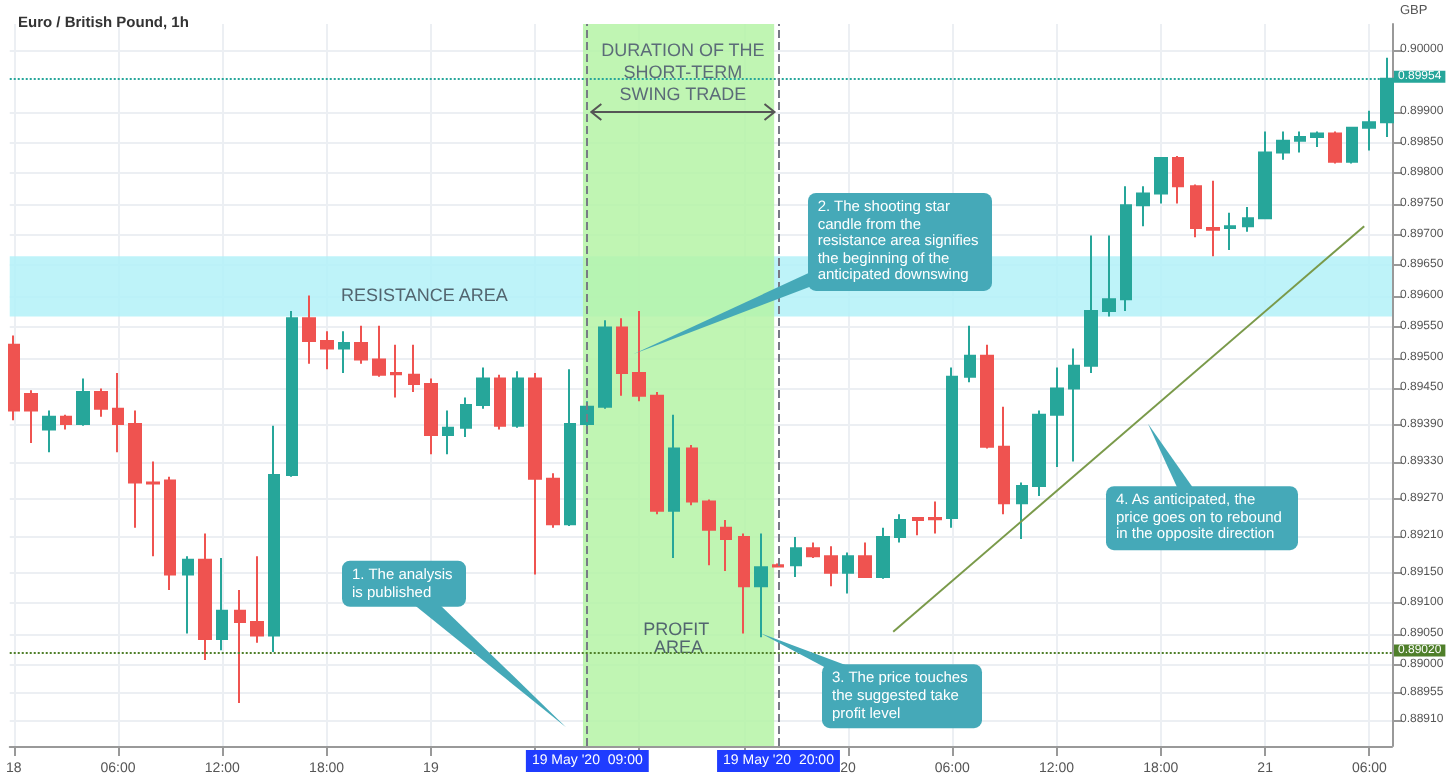 The width and height of the screenshot is (1456, 782). I want to click on band-label: PROFIT AREA, so click(678, 638).